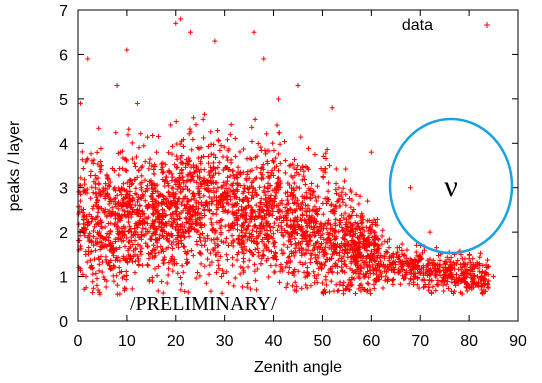 This screenshot has height=383, width=542. What do you see at coordinates (489, 281) in the screenshot?
I see `scatter-point-outlier` at bounding box center [489, 281].